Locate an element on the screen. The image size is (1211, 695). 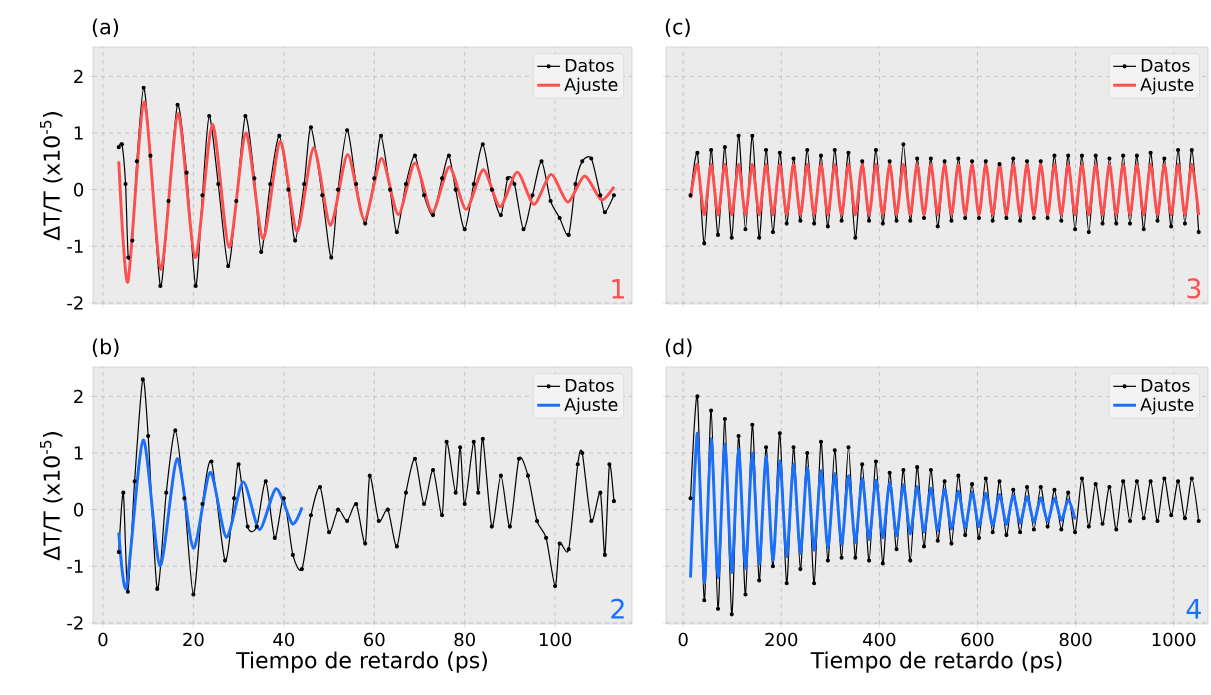
x-tick-label: 400 is located at coordinates (879, 639).